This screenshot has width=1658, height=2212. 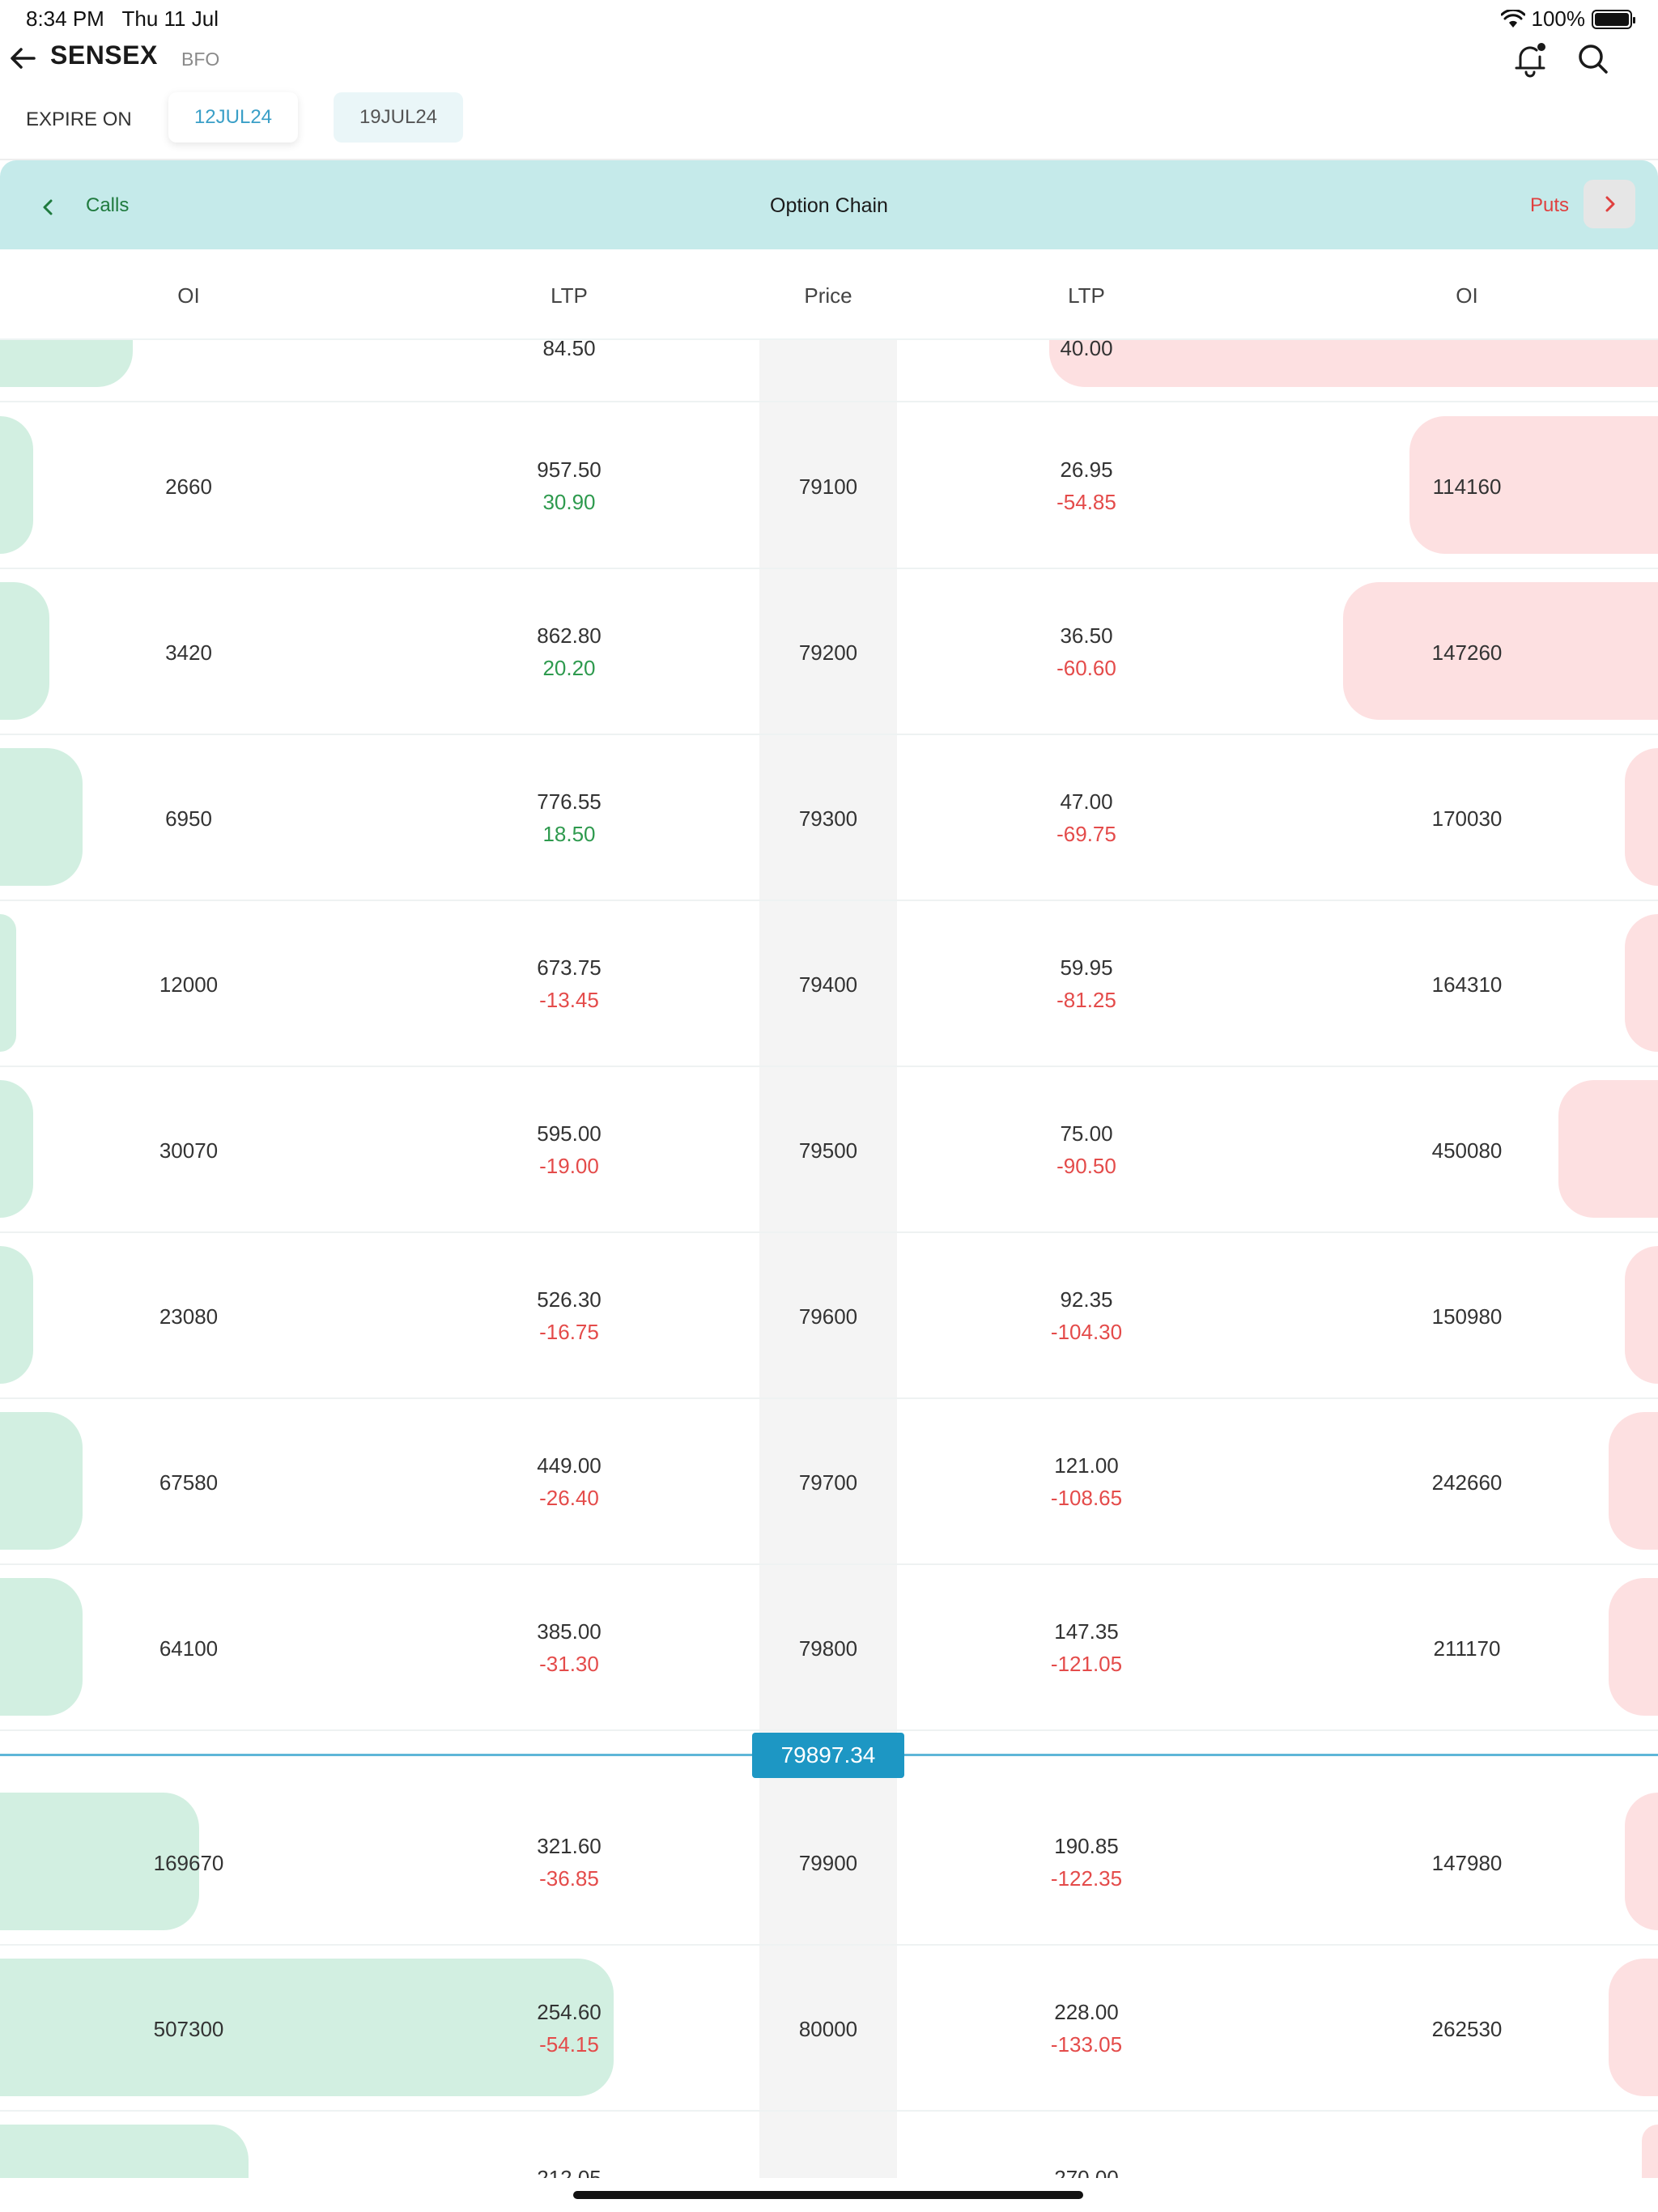 I want to click on option-chain-bar: Calls Option Chain Puts, so click(x=829, y=205).